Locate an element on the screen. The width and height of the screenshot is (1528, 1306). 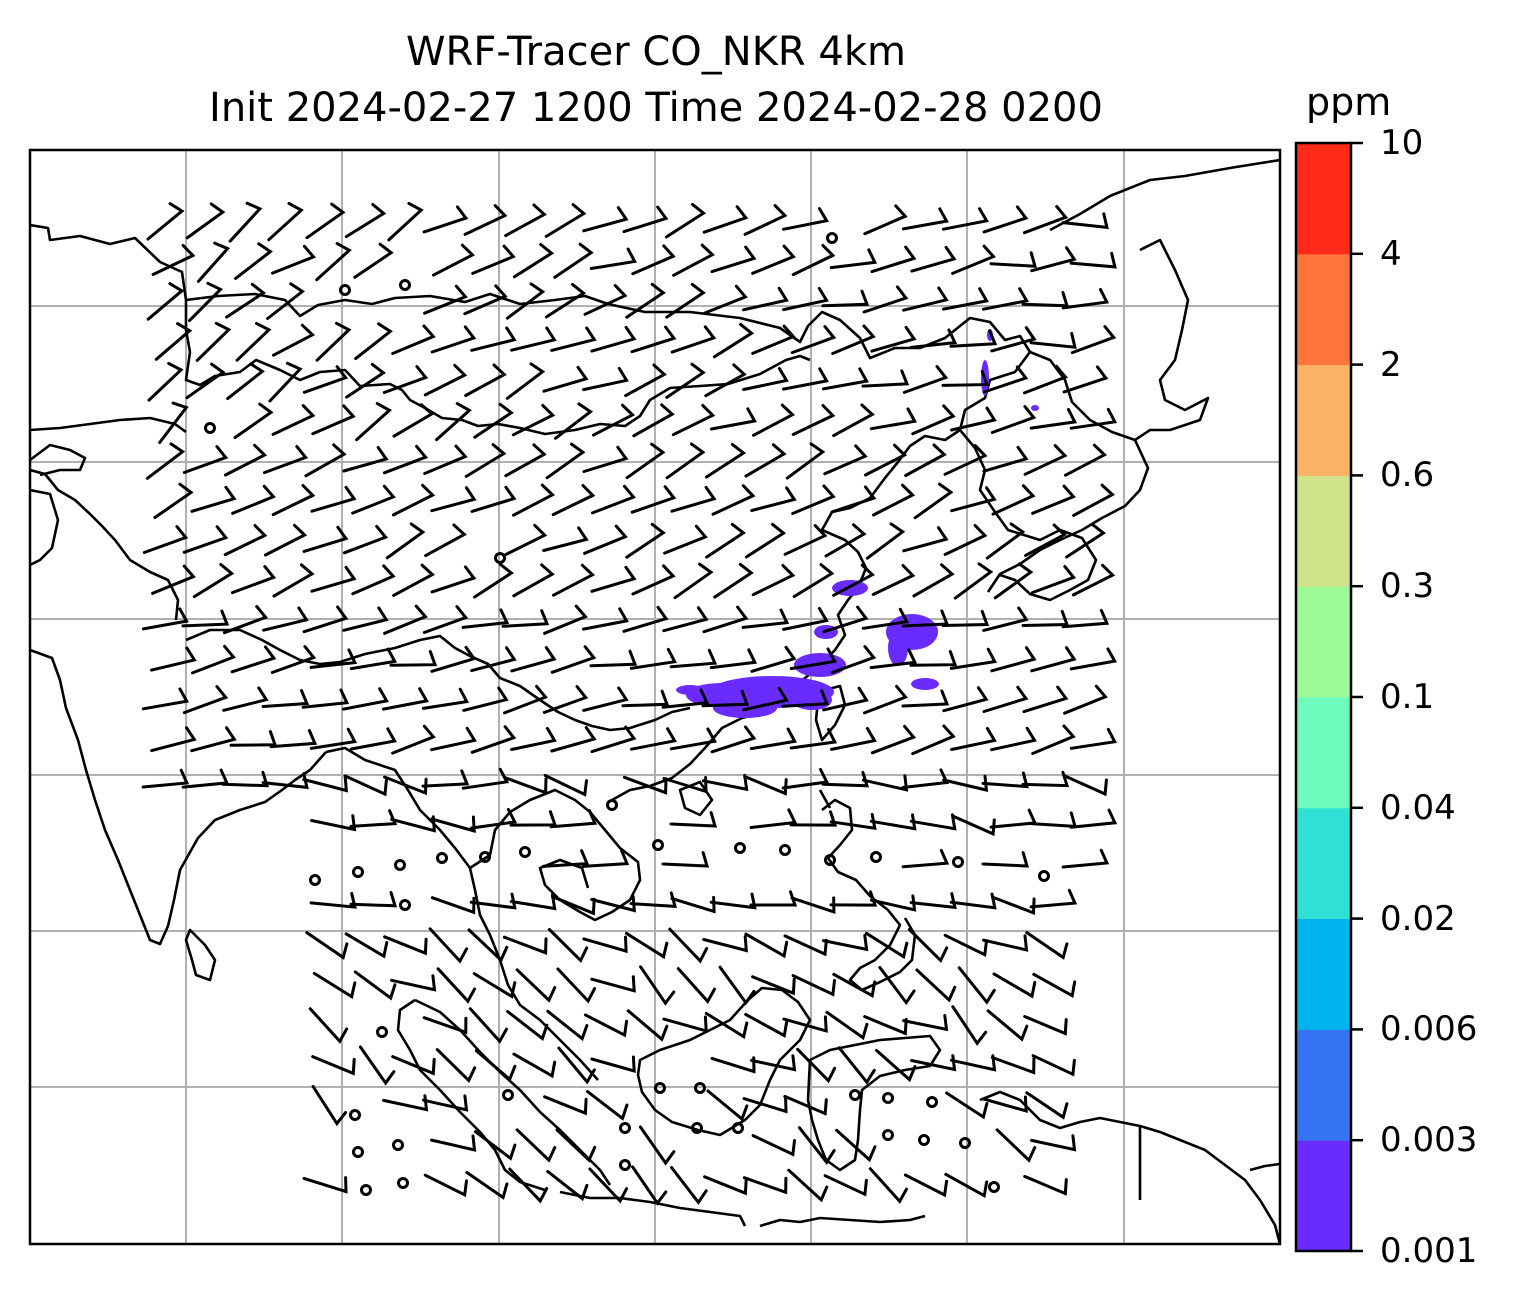
colorbar-tick-label: 0.006 is located at coordinates (1429, 1029).